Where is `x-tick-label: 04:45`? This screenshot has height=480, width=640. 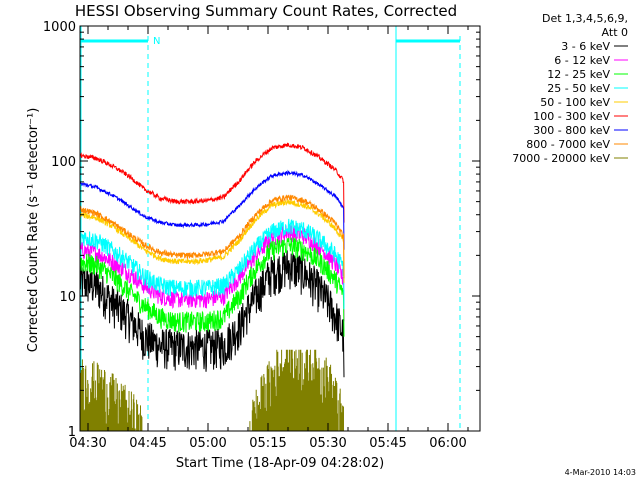 x-tick-label: 04:45 is located at coordinates (147, 443).